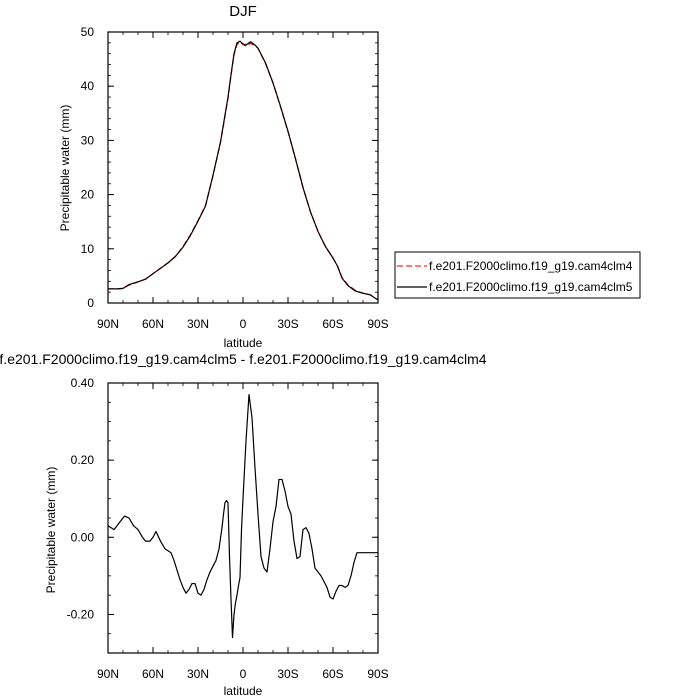 Image resolution: width=700 pixels, height=700 pixels. I want to click on top-x-axis-label: latitude, so click(243, 343).